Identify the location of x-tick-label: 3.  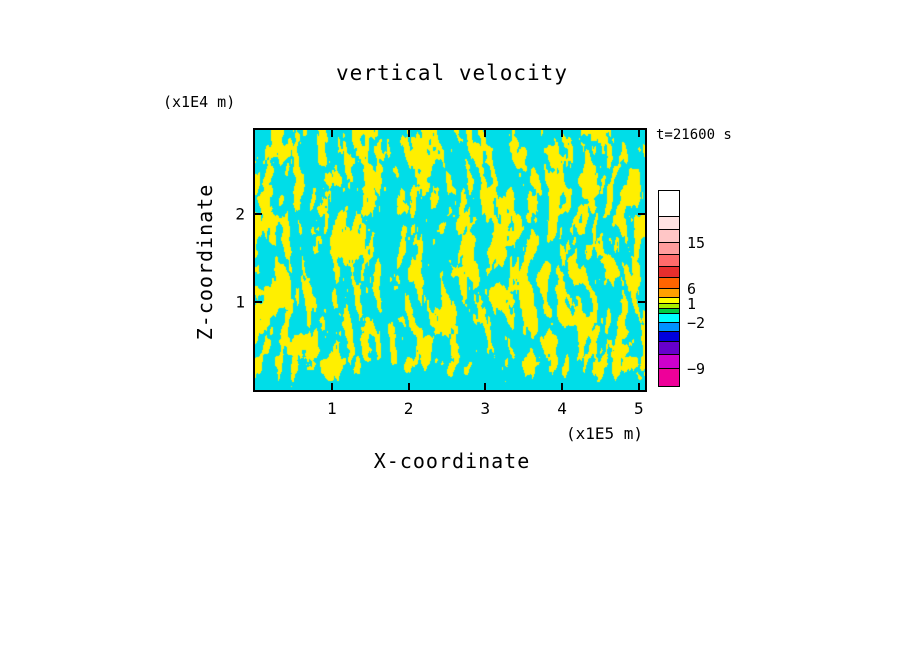
(485, 408).